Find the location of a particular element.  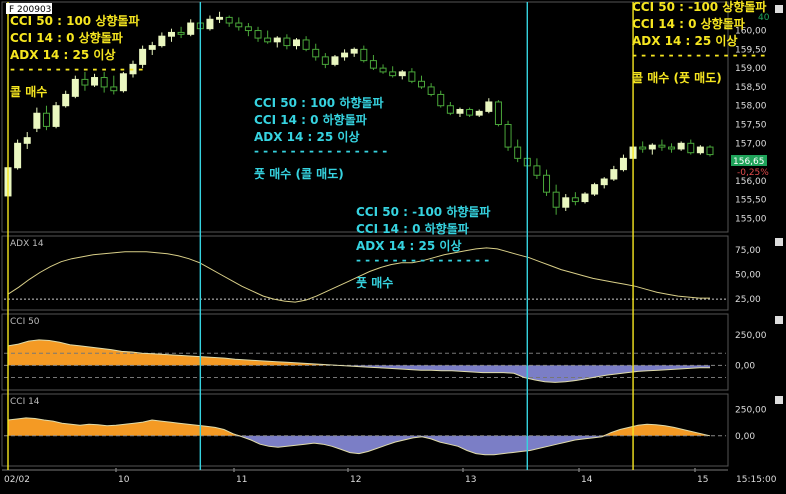

annotation-line: CCI 14 : 0 하향돌파 is located at coordinates (310, 119).